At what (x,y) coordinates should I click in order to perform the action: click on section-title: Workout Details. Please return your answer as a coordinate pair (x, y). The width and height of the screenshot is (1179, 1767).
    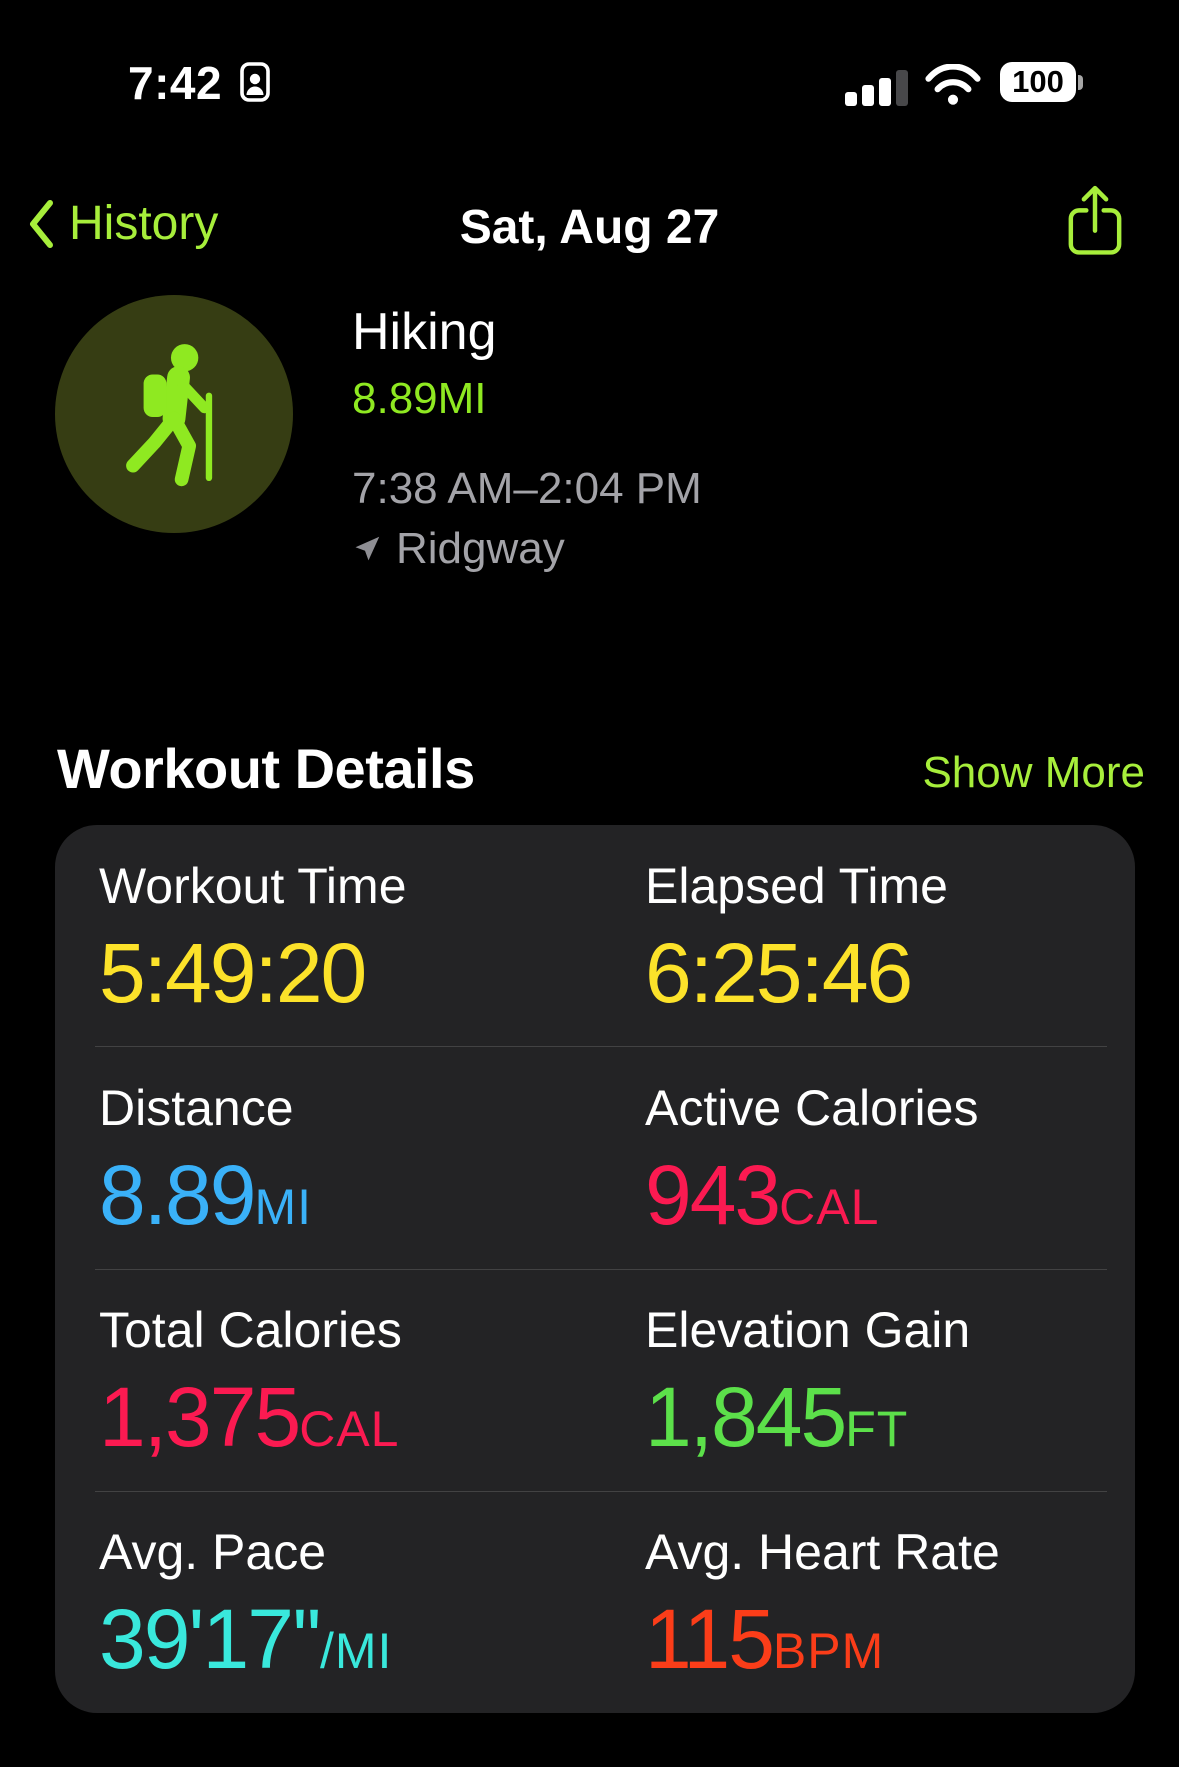
    Looking at the image, I should click on (266, 768).